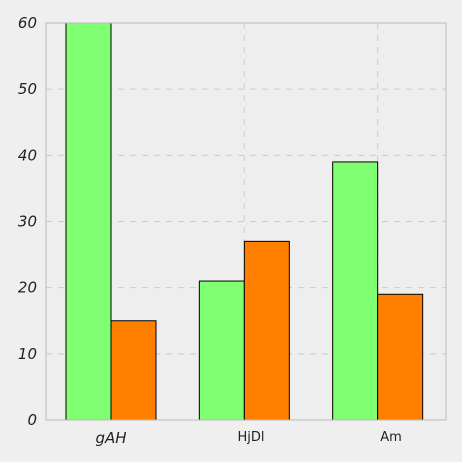  Describe the element at coordinates (27, 155) in the screenshot. I see `y-tick-label: 40` at that location.